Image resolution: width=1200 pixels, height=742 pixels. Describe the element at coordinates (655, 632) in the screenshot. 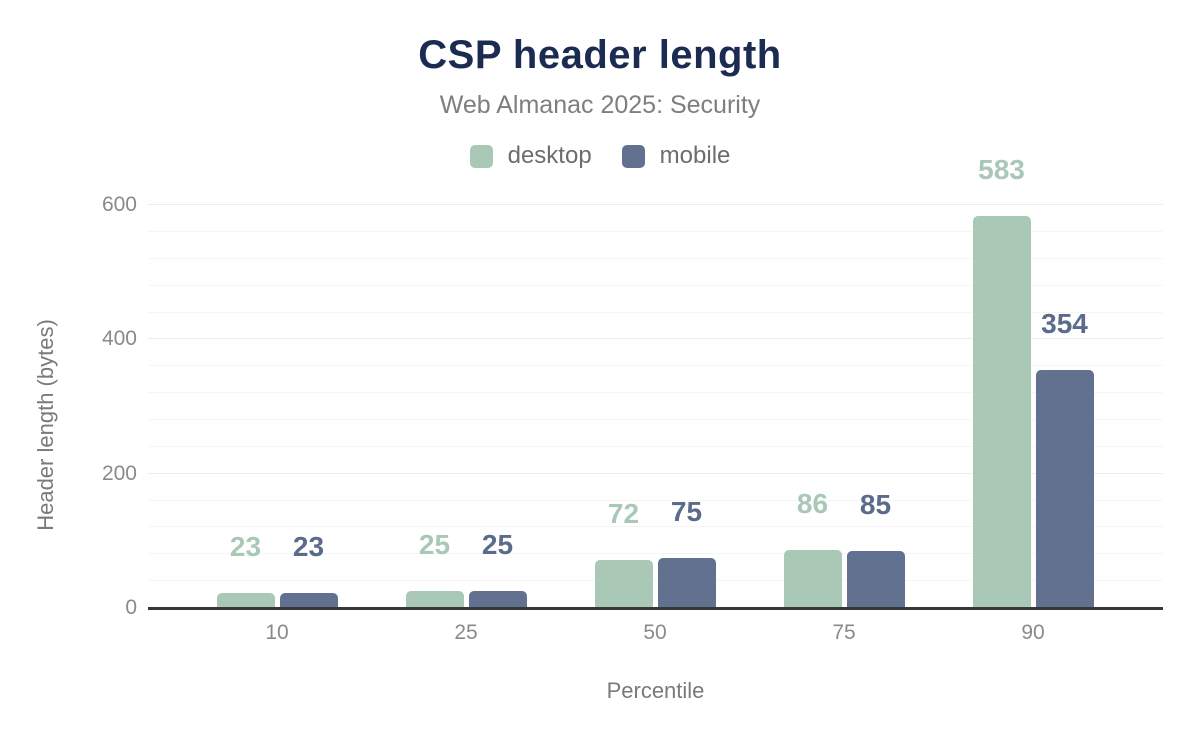

I see `x-tick-label-50: 50` at that location.